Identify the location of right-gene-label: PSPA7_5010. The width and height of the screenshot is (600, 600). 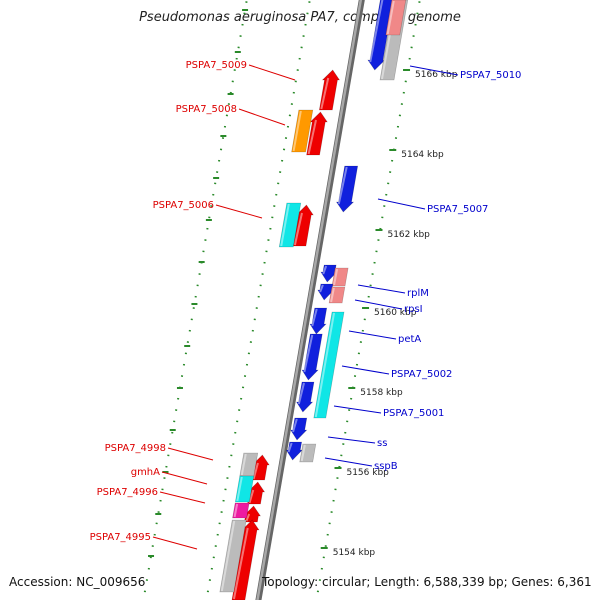
(490, 75).